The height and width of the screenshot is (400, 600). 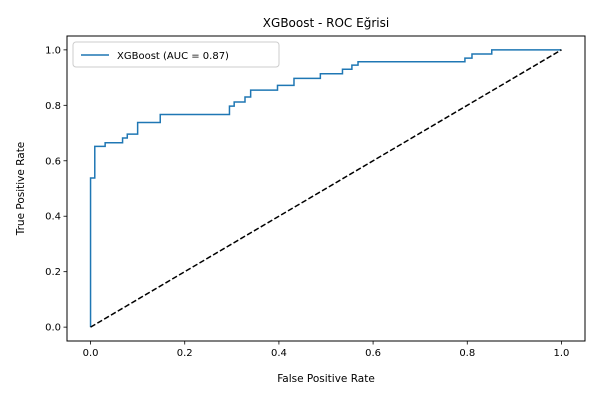 I want to click on y-tick-label: 0.0, so click(x=53, y=328).